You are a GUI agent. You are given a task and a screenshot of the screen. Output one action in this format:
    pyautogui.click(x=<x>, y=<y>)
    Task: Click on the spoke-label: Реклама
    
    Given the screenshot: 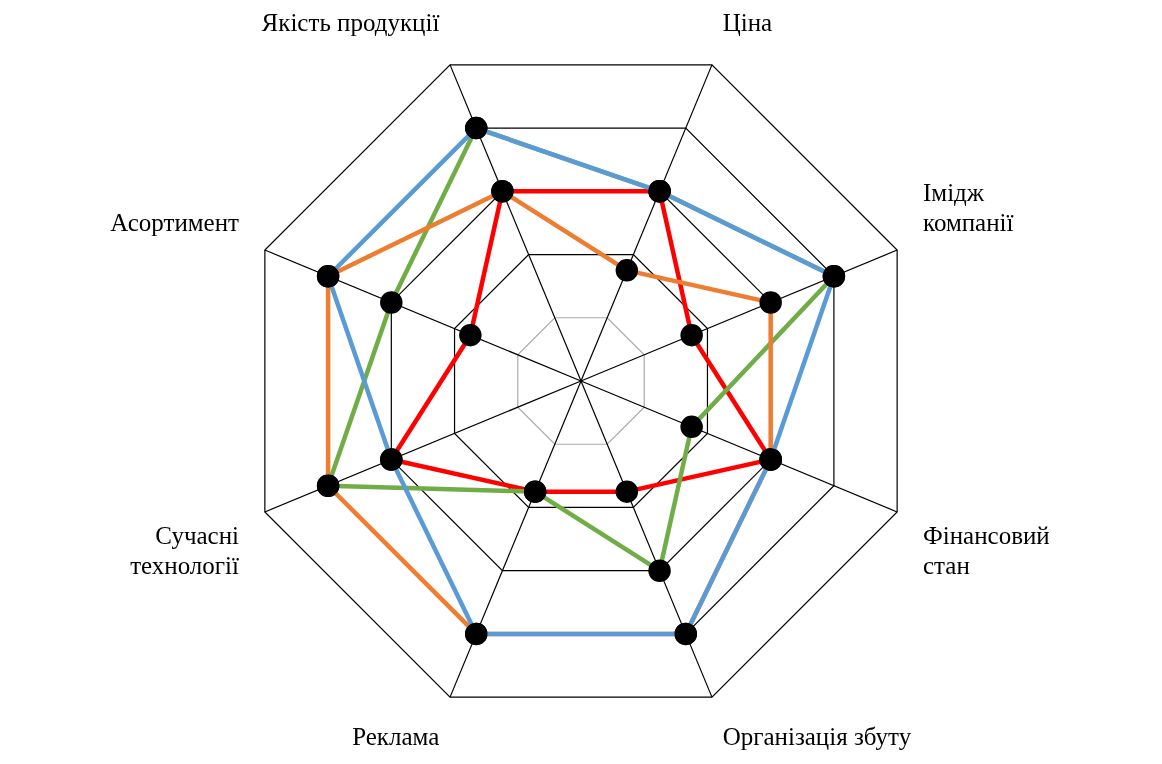 What is the action you would take?
    pyautogui.click(x=396, y=736)
    